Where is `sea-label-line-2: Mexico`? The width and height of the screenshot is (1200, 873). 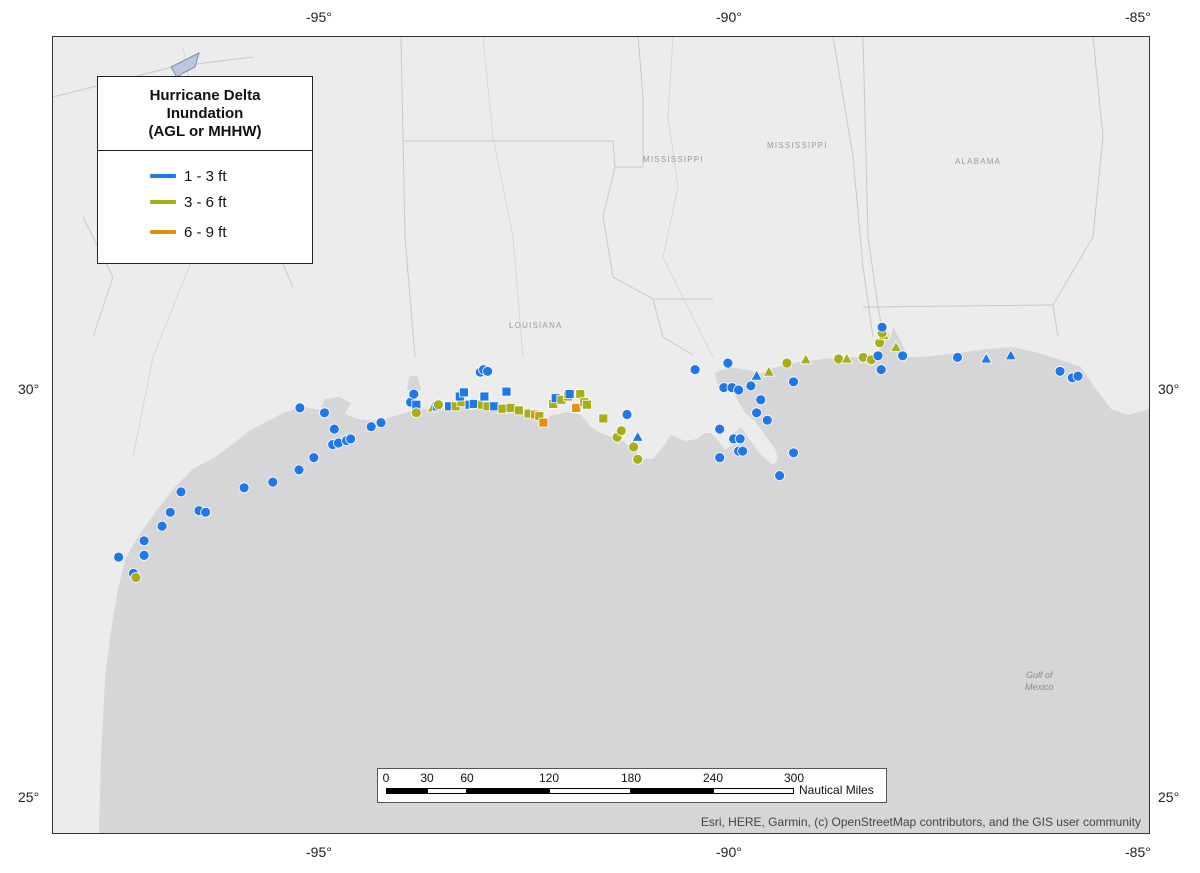 sea-label-line-2: Mexico is located at coordinates (1039, 687).